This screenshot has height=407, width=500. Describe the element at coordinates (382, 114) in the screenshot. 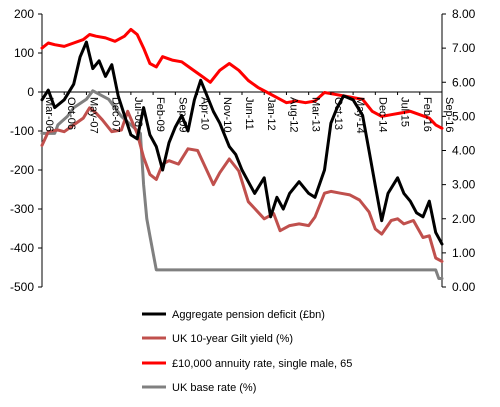

I see `x-tick-label: Dec-14` at that location.